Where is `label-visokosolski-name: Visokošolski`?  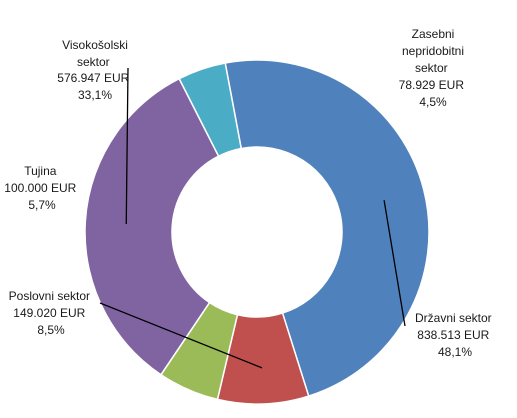
label-visokosolski-name: Visokošolski is located at coordinates (95, 45).